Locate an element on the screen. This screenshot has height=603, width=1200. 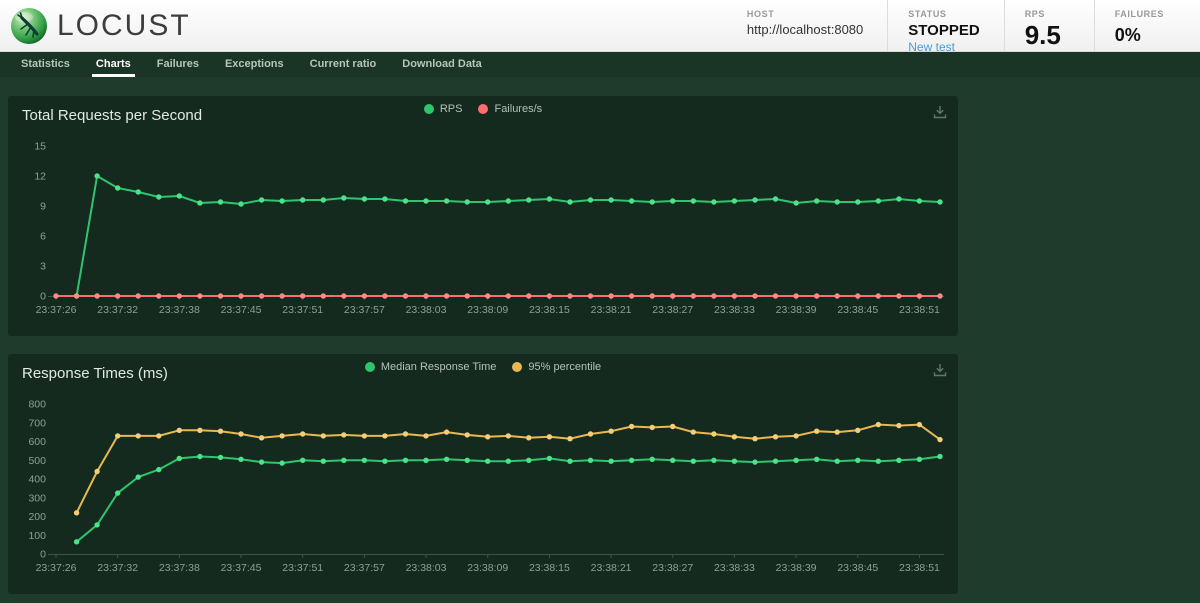
stat-failures: FAILURES 0% is located at coordinates (1140, 25).